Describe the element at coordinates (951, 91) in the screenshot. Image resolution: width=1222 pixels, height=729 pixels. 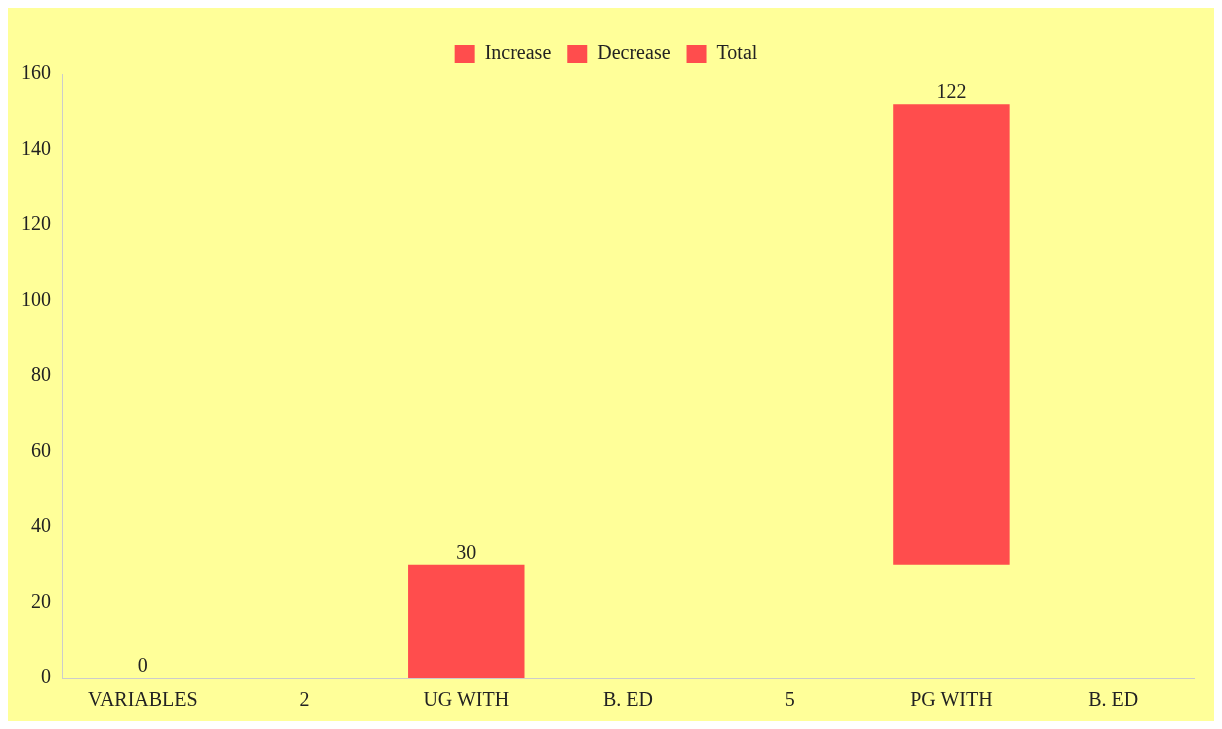
I see `data-label: 122` at that location.